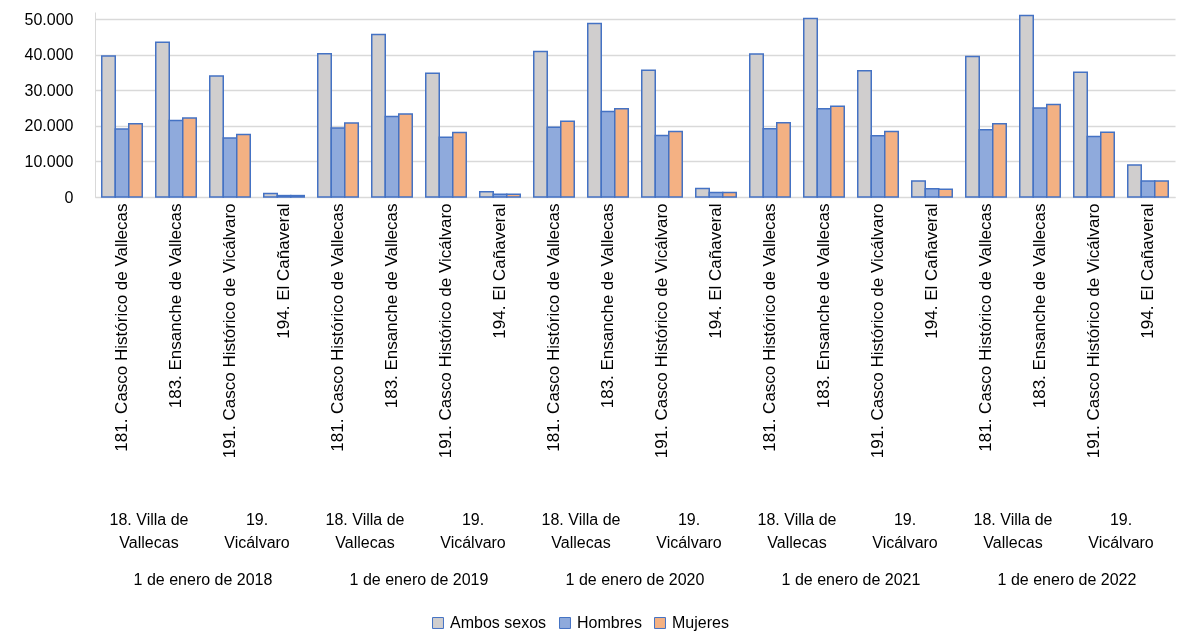  I want to click on y-tick-label: 20.000, so click(49, 126).